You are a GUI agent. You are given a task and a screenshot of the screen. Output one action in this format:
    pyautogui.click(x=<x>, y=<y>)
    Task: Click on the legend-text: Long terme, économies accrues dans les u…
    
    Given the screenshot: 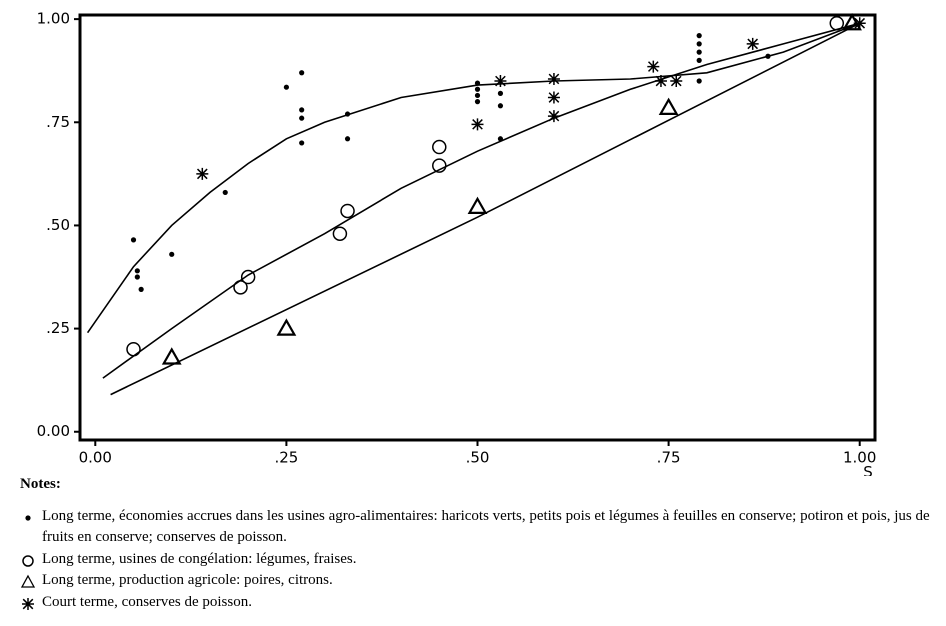 What is the action you would take?
    pyautogui.click(x=486, y=526)
    